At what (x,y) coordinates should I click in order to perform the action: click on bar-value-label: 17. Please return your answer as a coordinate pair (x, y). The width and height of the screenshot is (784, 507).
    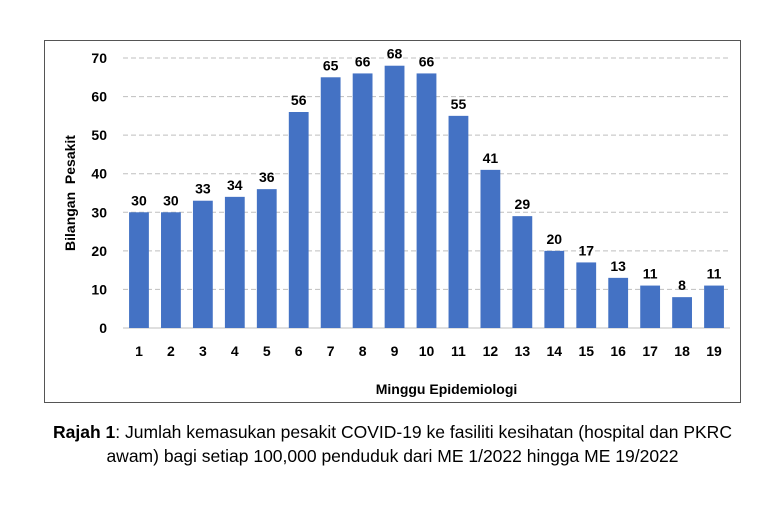
    Looking at the image, I should click on (586, 250).